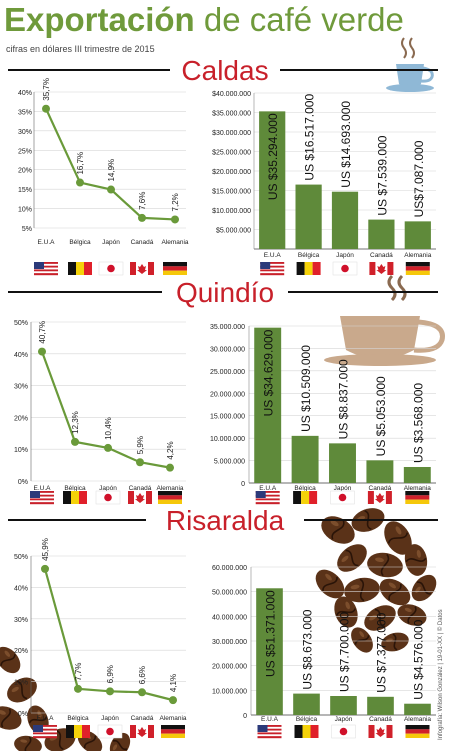  Describe the element at coordinates (21, 355) in the screenshot. I see `y-tick-label: 40%` at that location.